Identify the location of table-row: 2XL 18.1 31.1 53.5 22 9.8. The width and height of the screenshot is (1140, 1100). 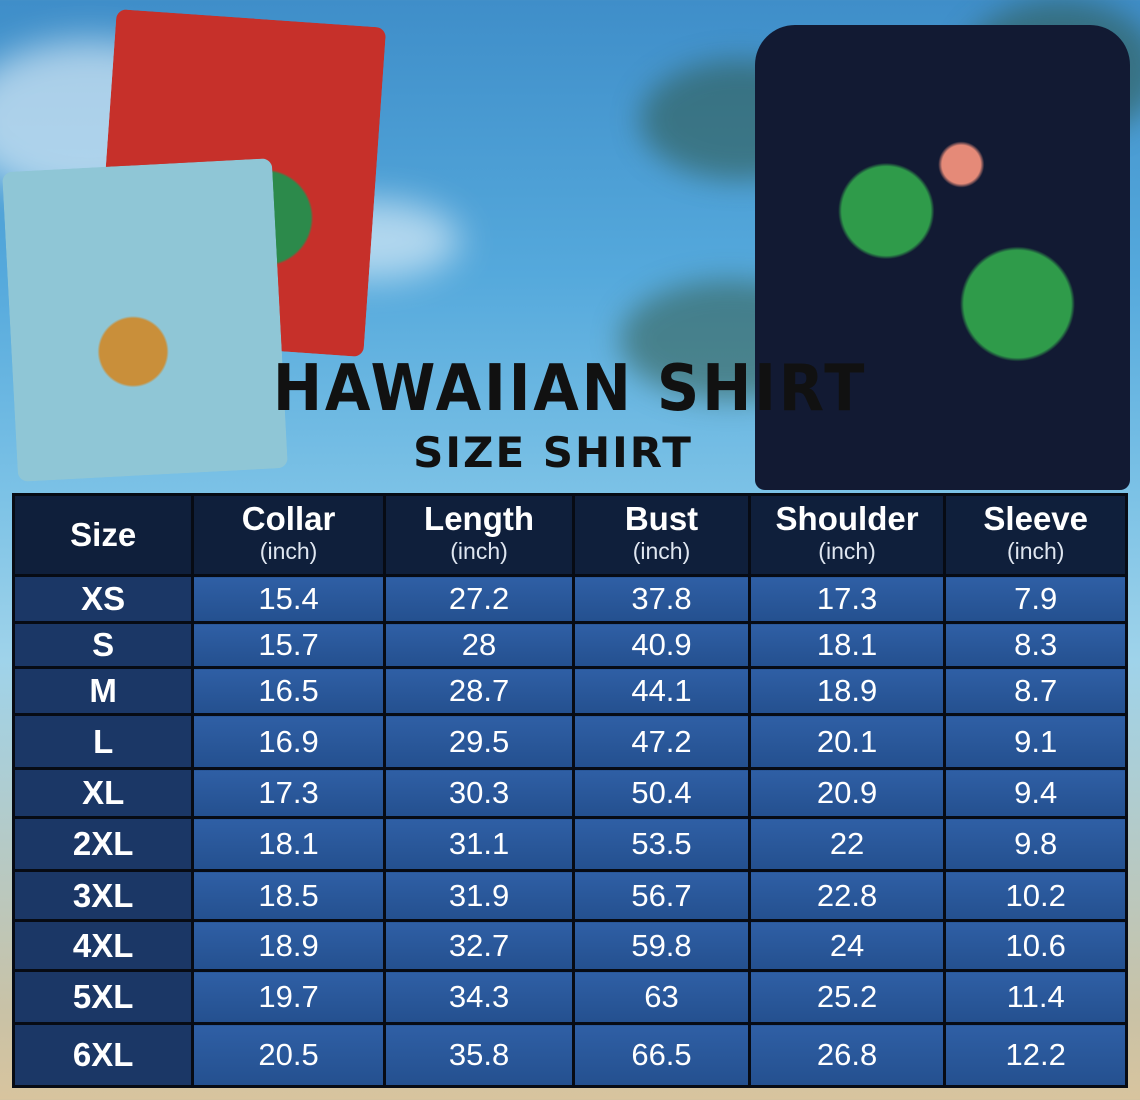
(569, 844).